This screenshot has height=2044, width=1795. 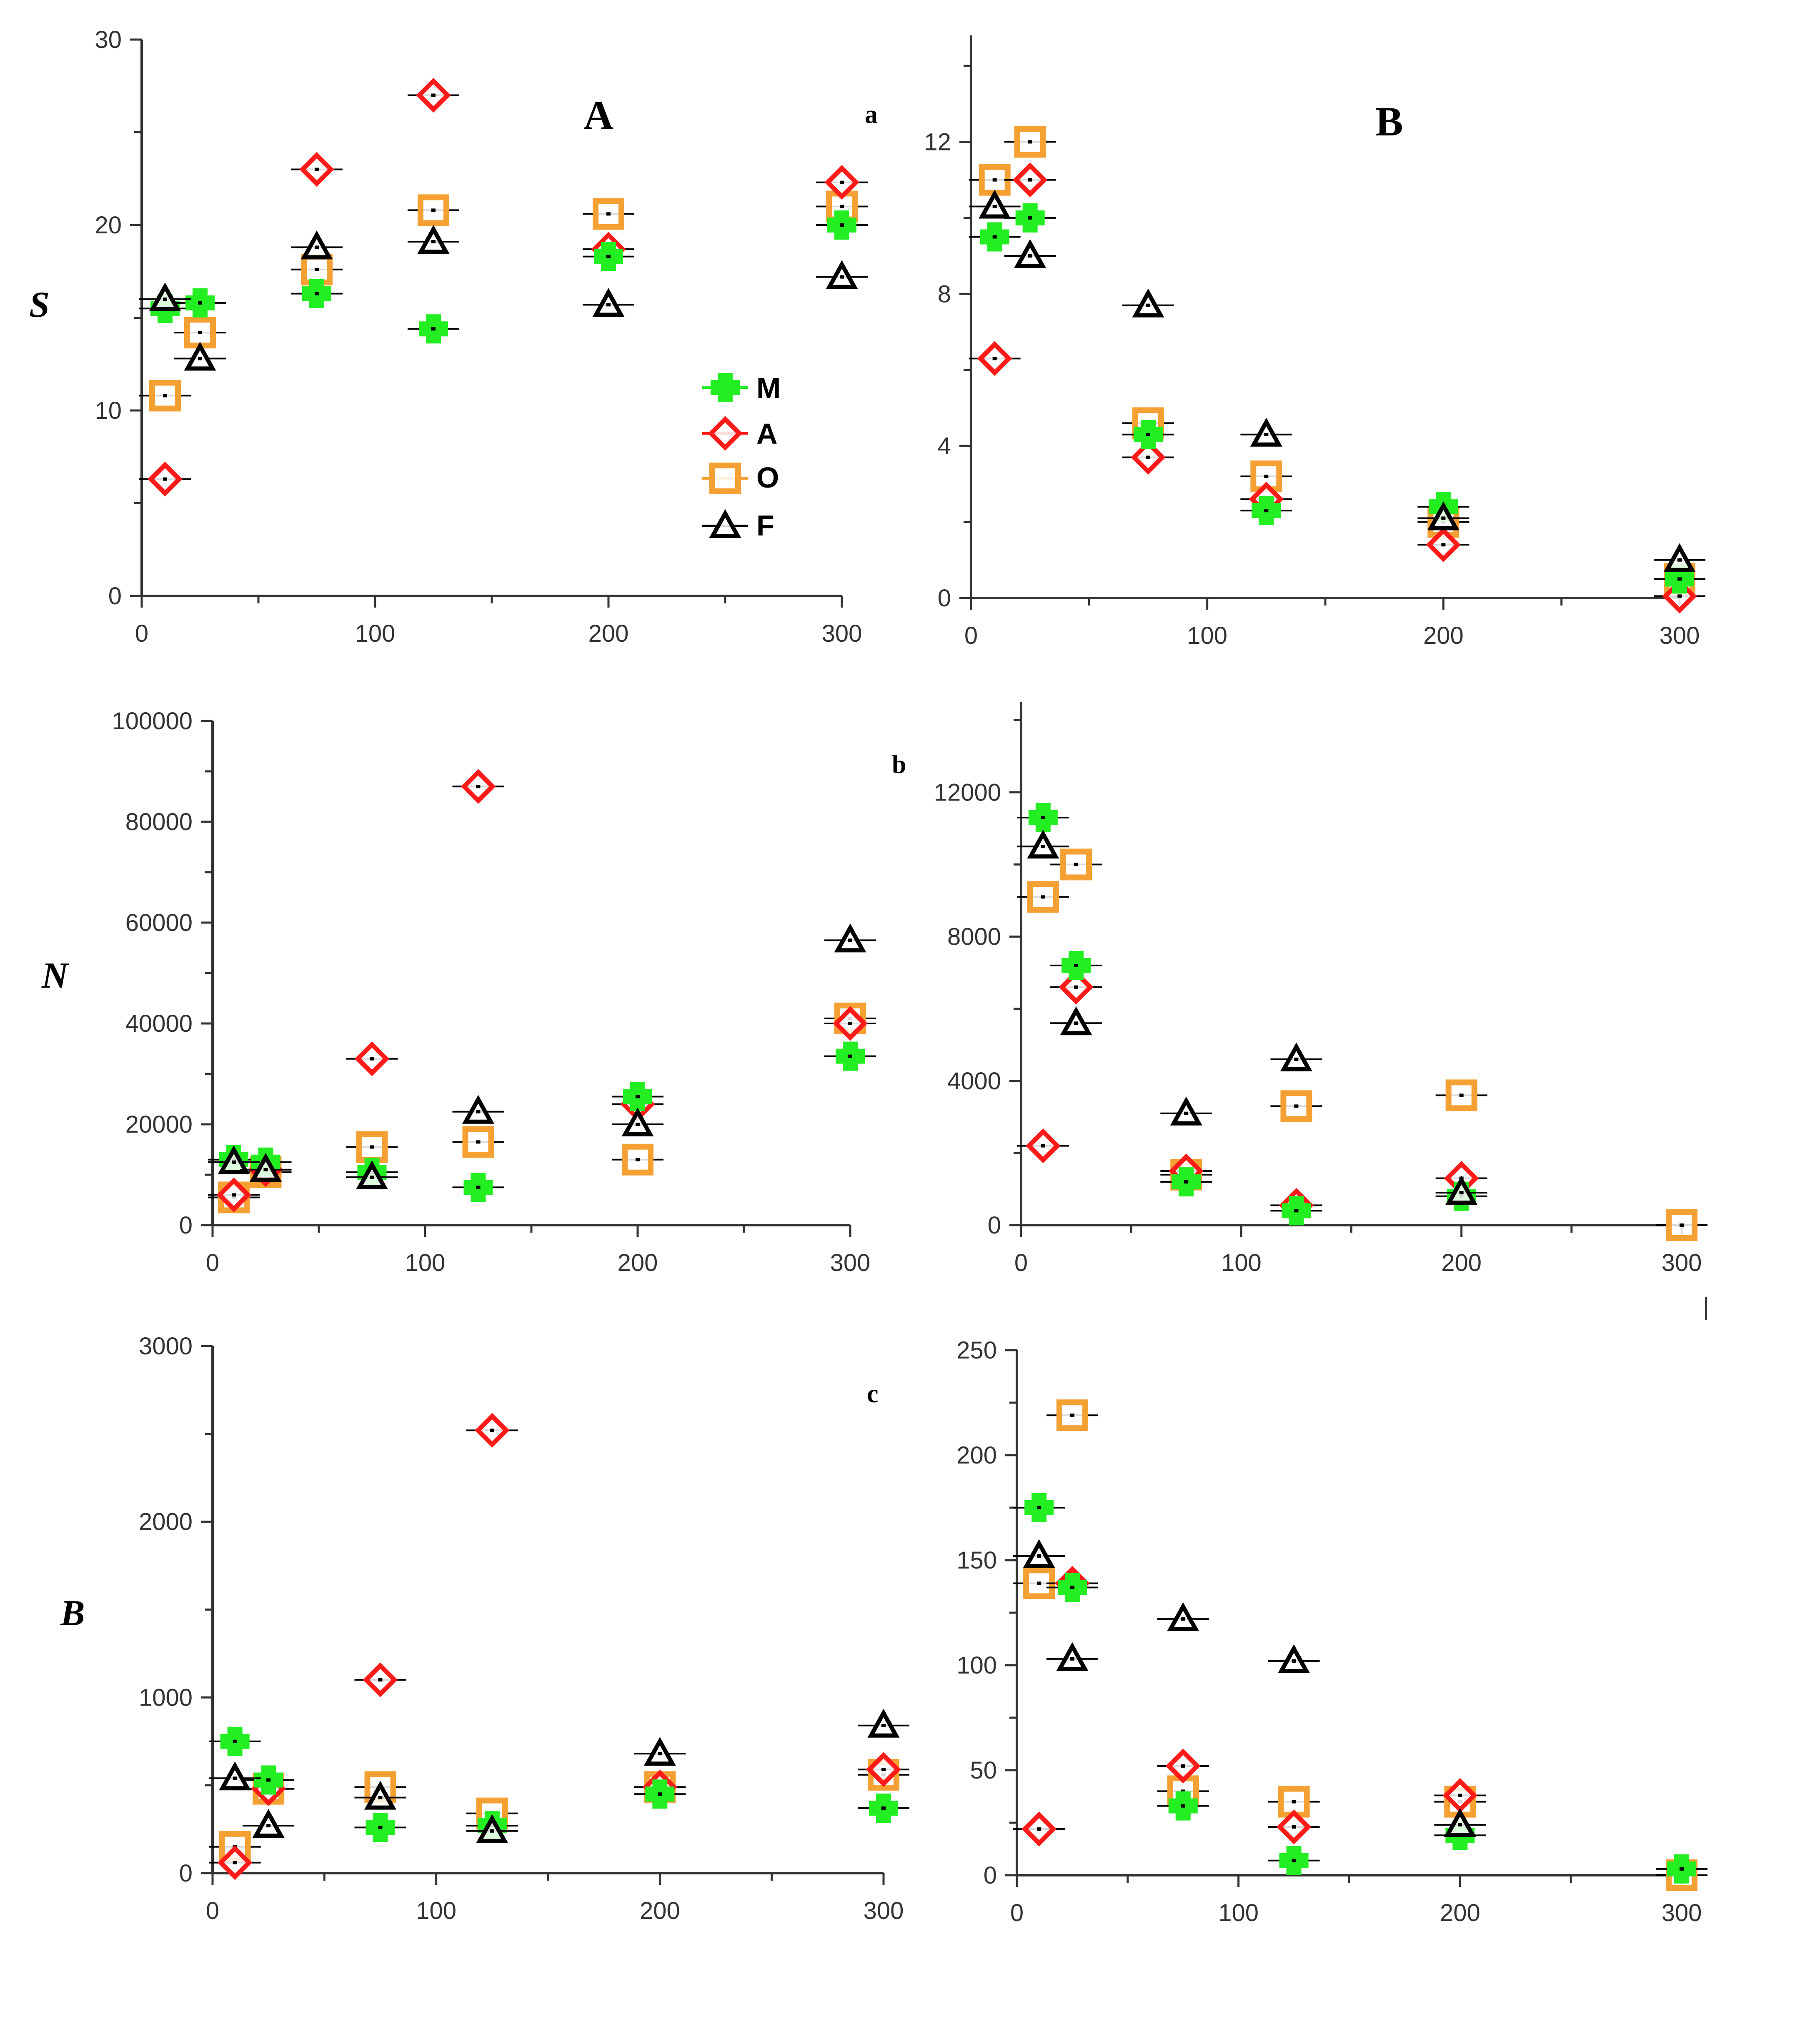 What do you see at coordinates (166, 1698) in the screenshot?
I see `y-tick-label-1000: 1000` at bounding box center [166, 1698].